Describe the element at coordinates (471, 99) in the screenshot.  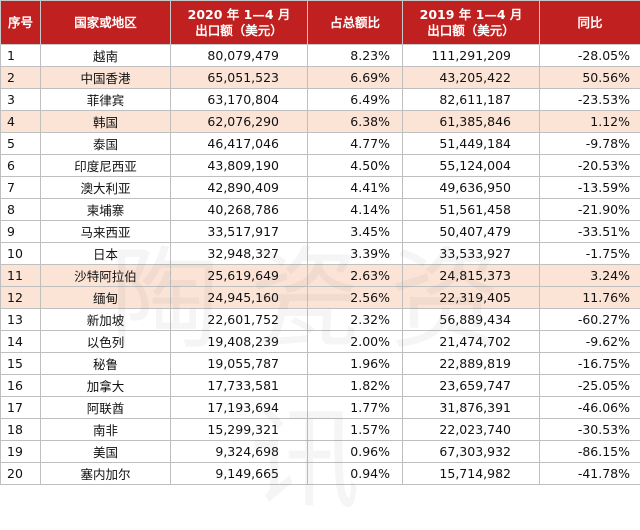
I see `row-value-2019: 82,611,187` at that location.